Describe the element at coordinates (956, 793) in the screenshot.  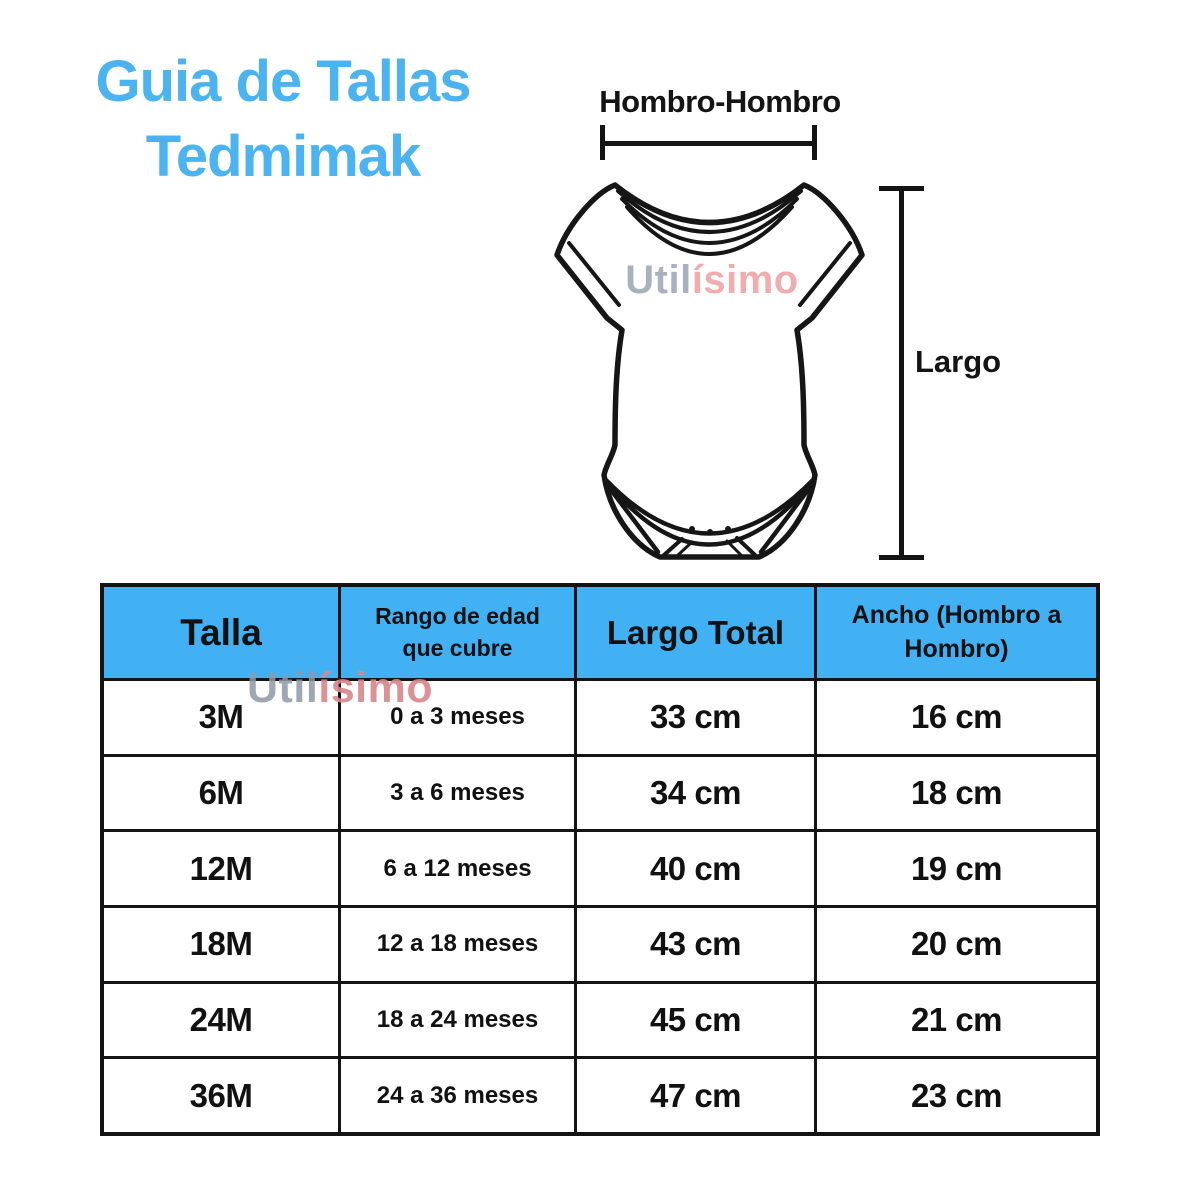
I see `cell-ancho: 18 cm` at that location.